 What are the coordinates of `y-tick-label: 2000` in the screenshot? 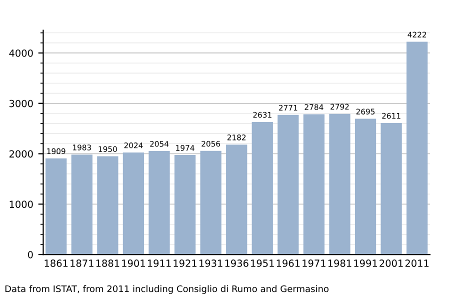 It's located at (21, 154).